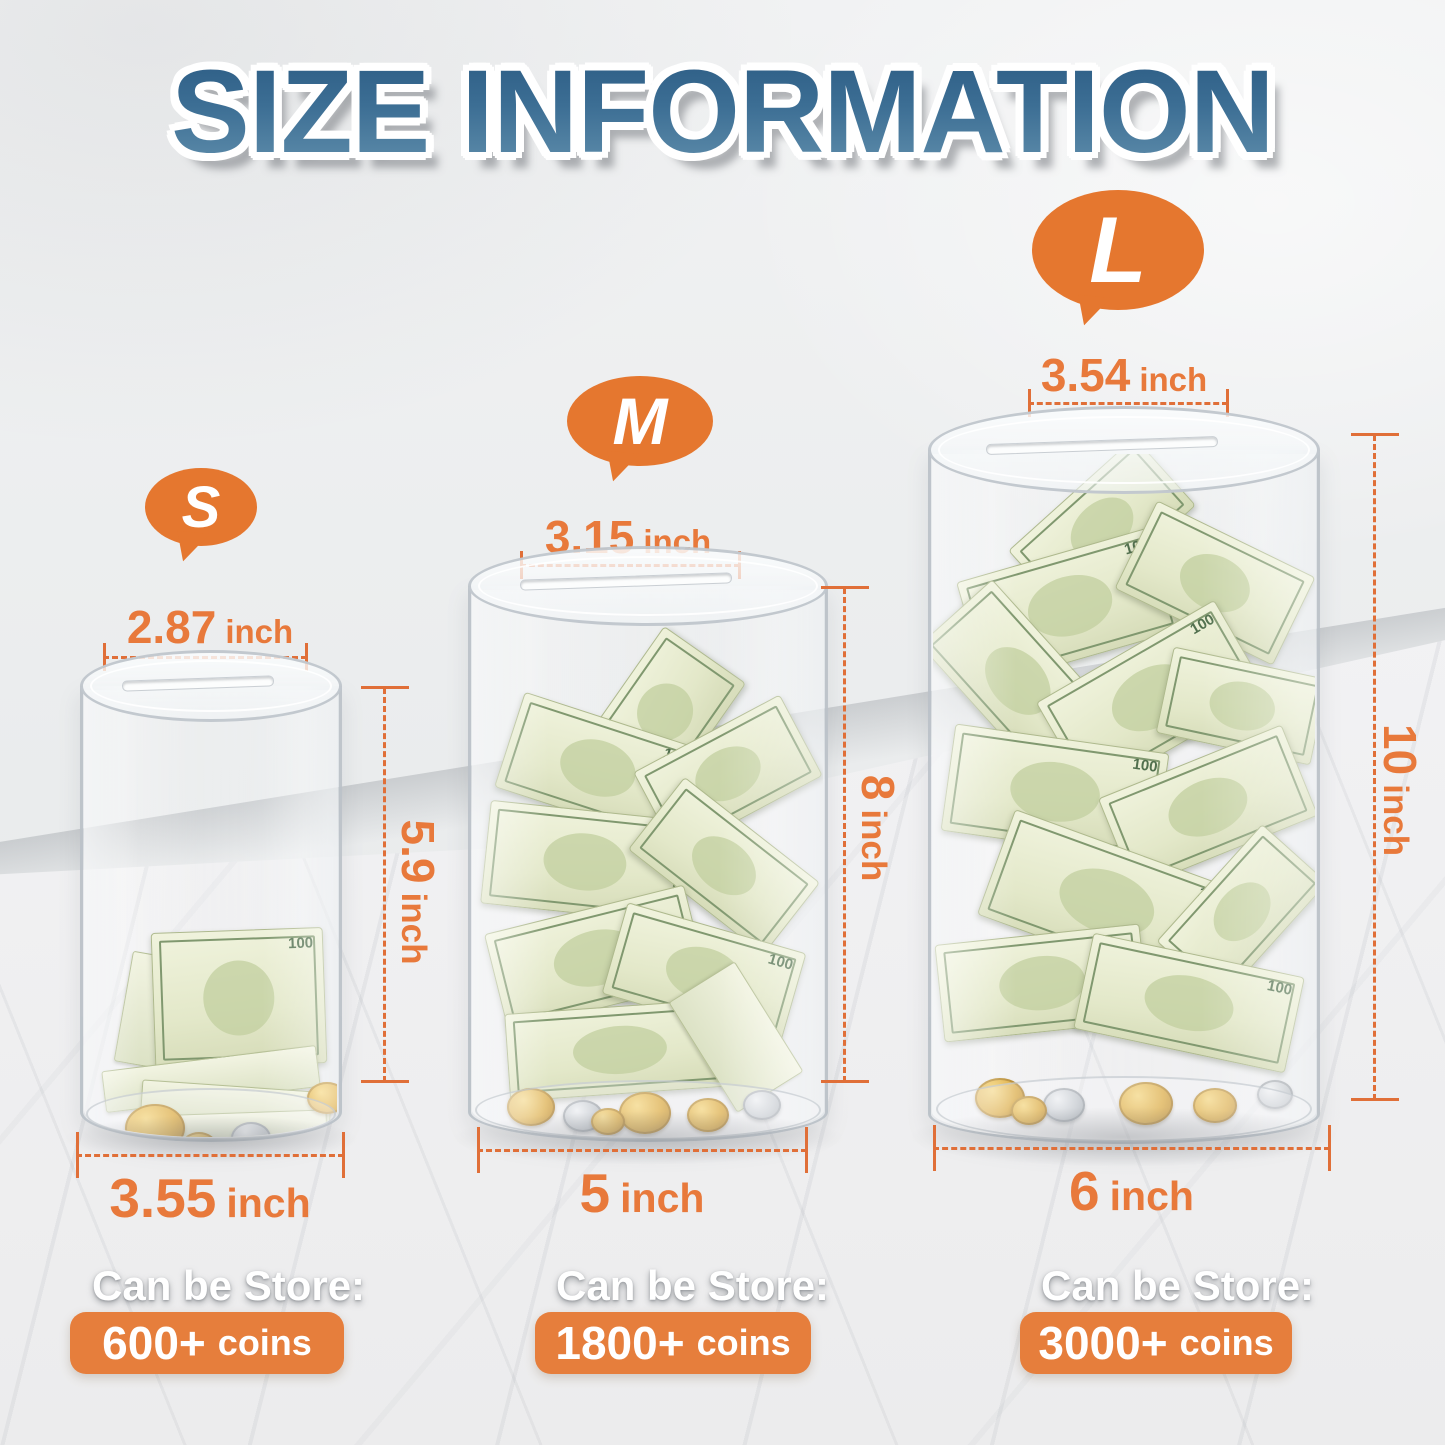  Describe the element at coordinates (693, 1285) in the screenshot. I see `m-store-label: Can be Store:` at that location.